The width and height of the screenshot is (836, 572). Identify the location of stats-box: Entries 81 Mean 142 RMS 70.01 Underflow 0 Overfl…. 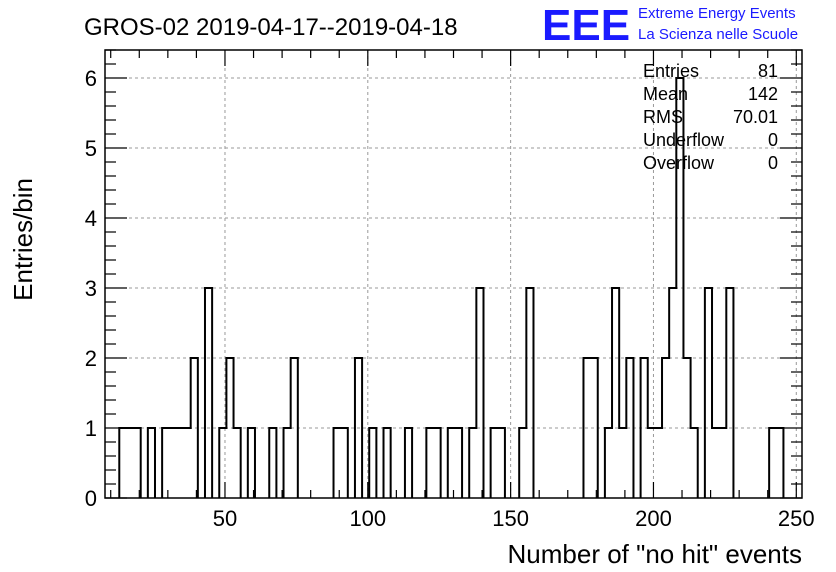
(710, 117).